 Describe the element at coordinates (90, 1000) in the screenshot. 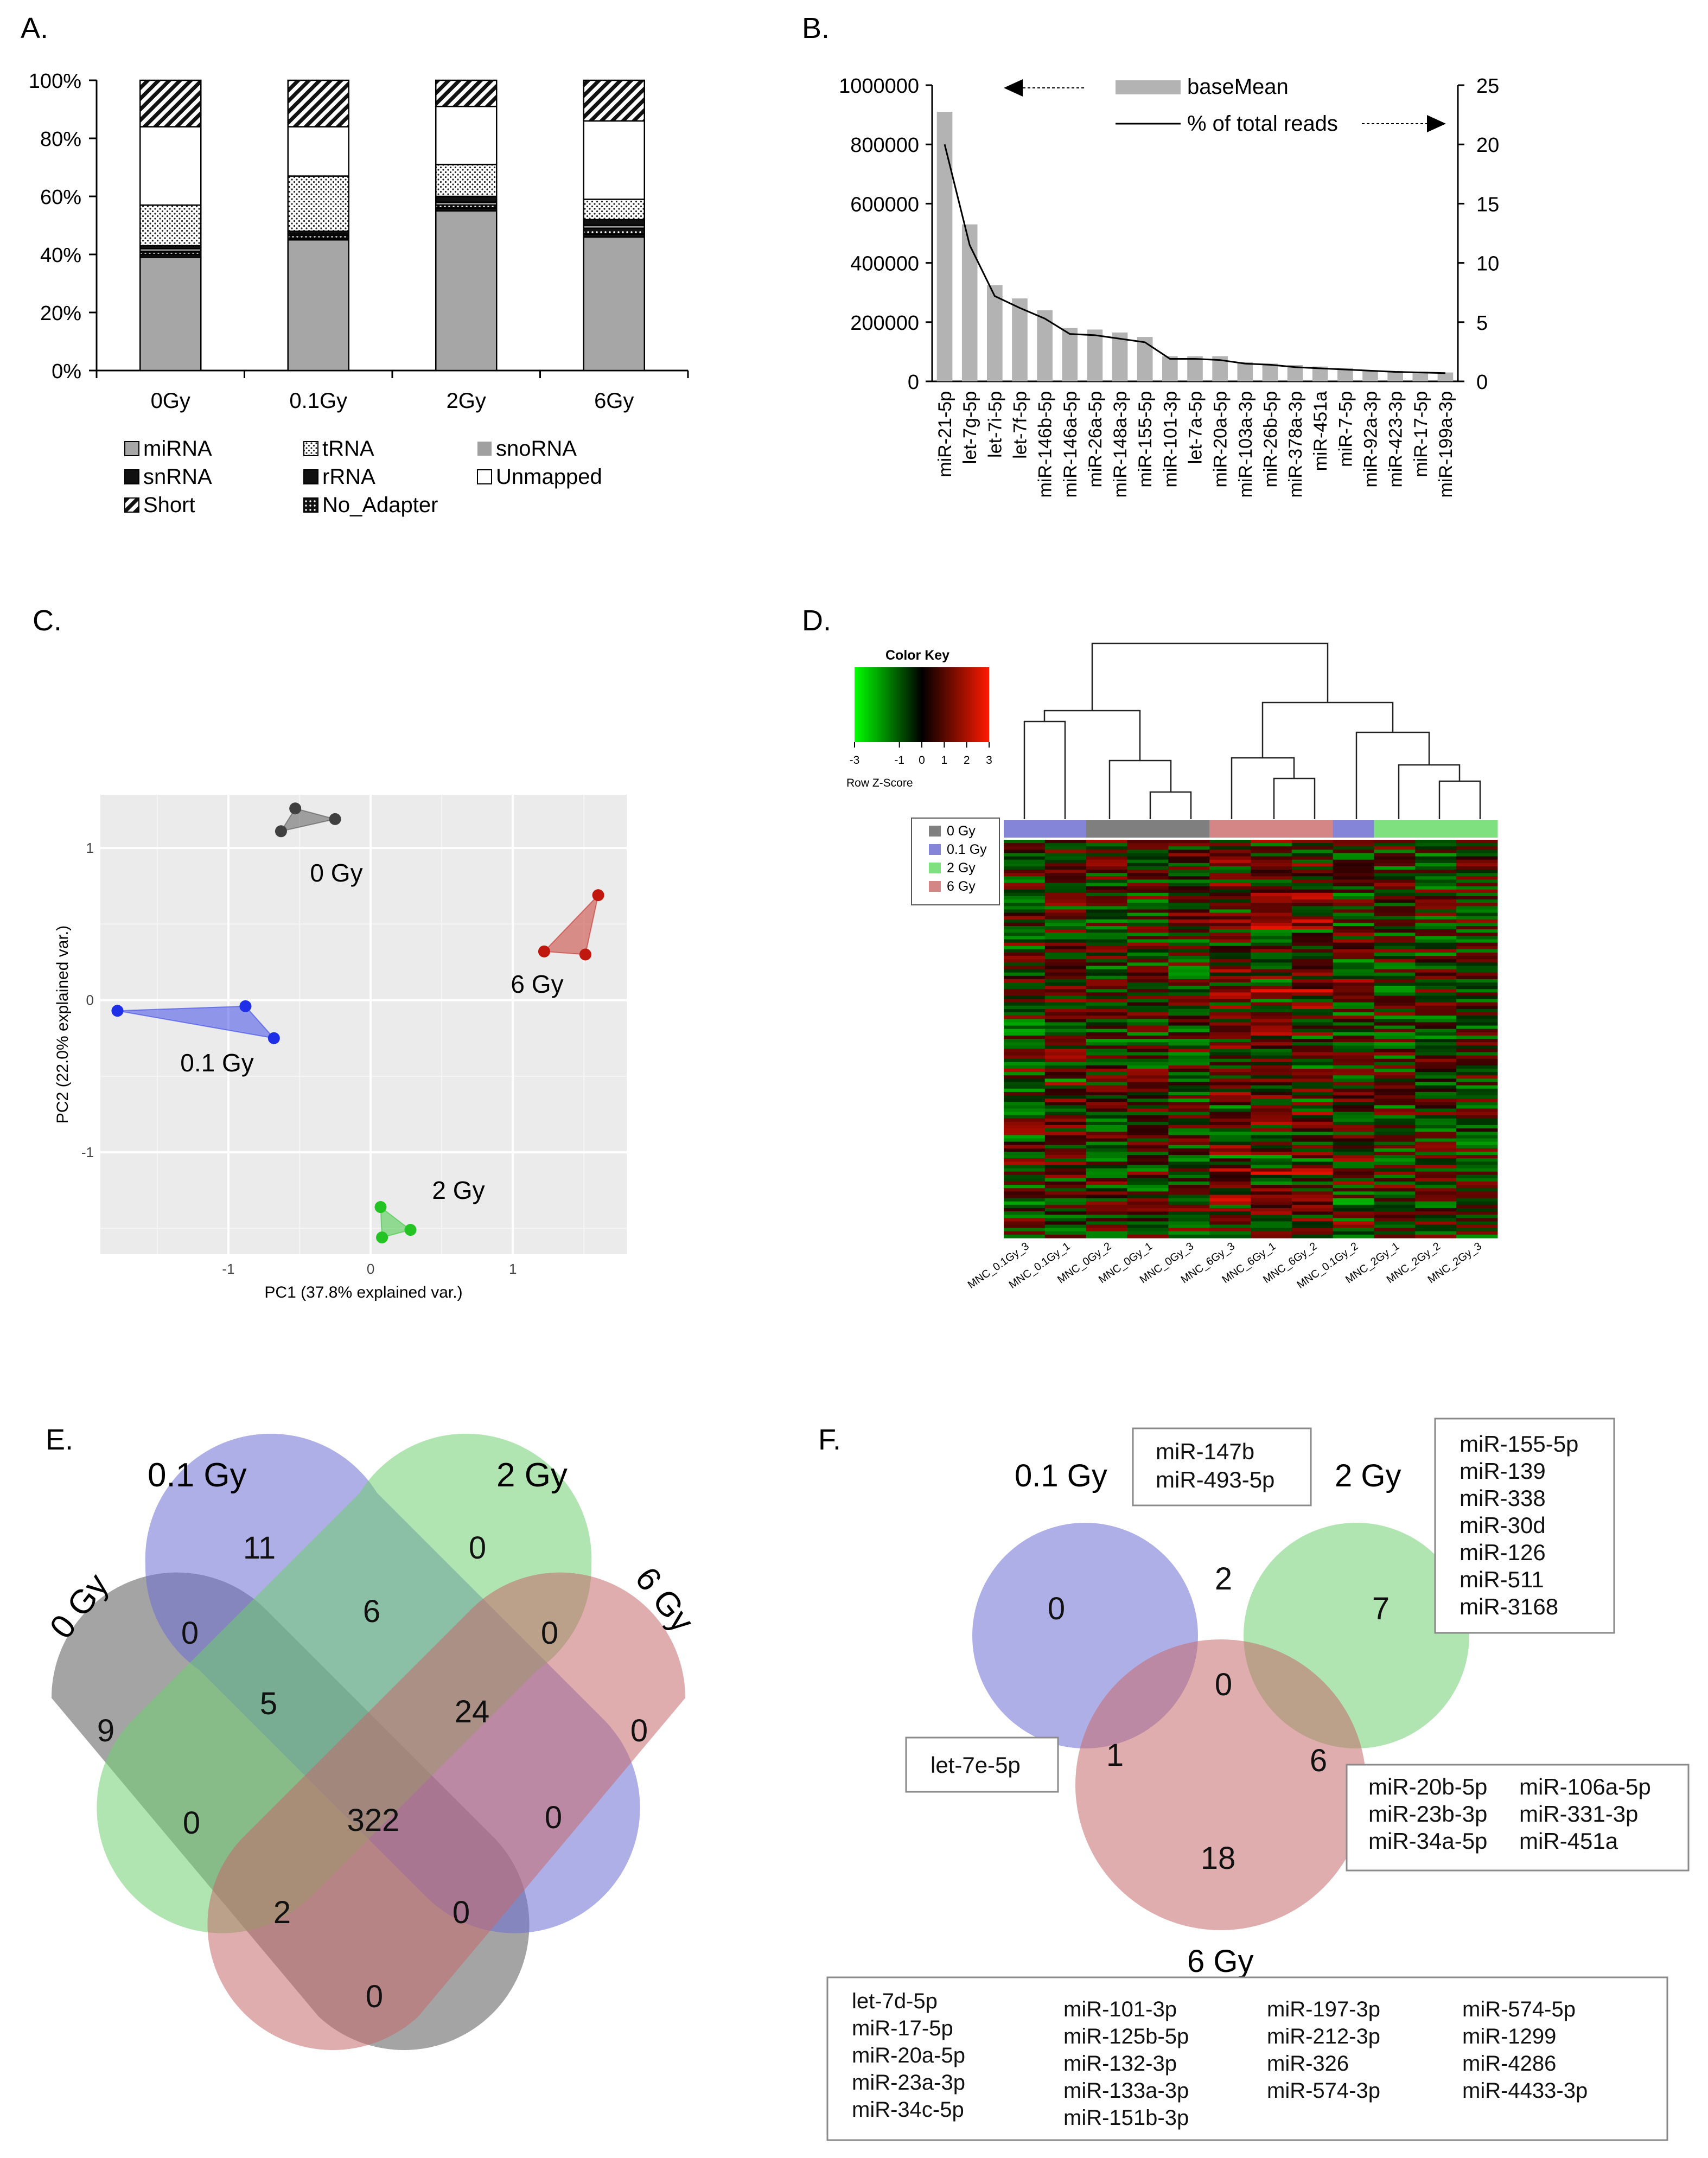

I see `y-tick-label: 0` at that location.